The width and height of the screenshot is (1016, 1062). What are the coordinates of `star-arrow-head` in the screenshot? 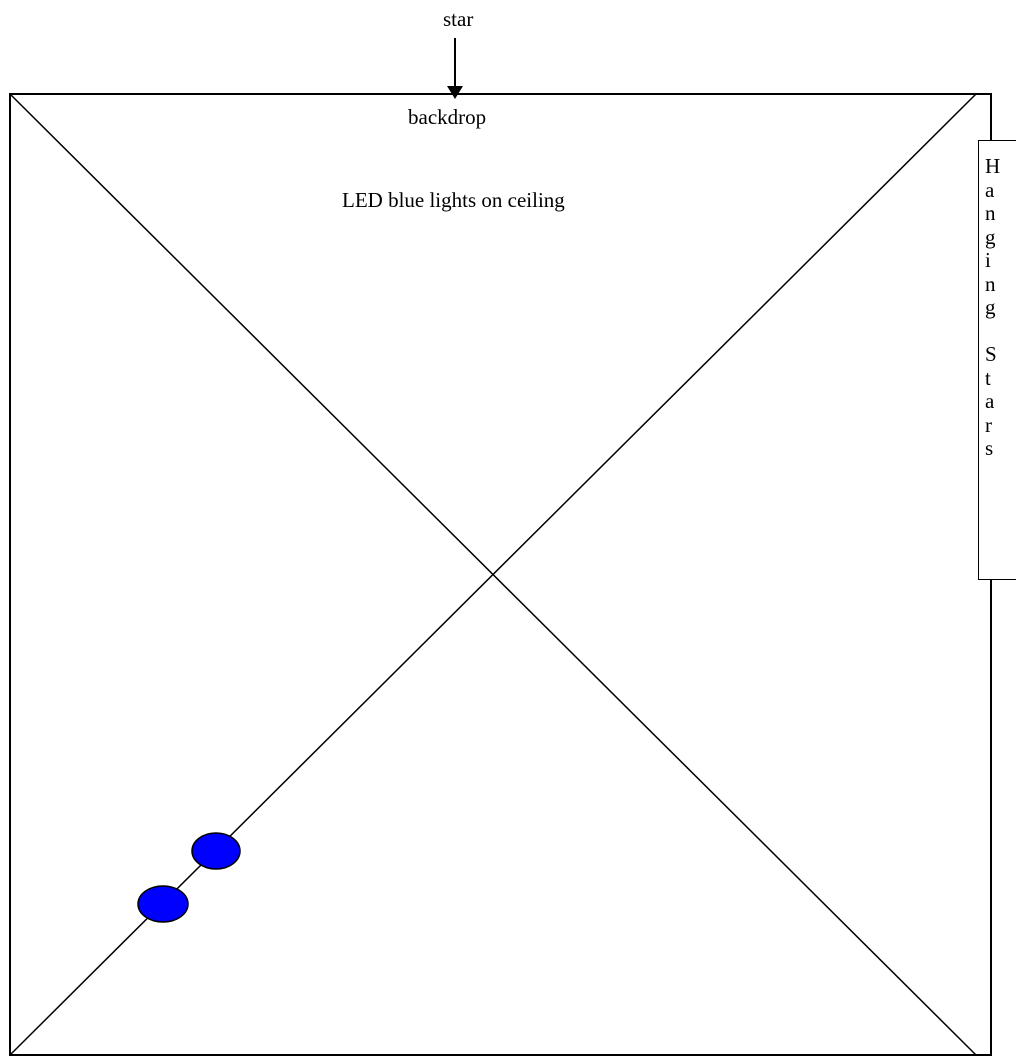 It's located at (455, 92).